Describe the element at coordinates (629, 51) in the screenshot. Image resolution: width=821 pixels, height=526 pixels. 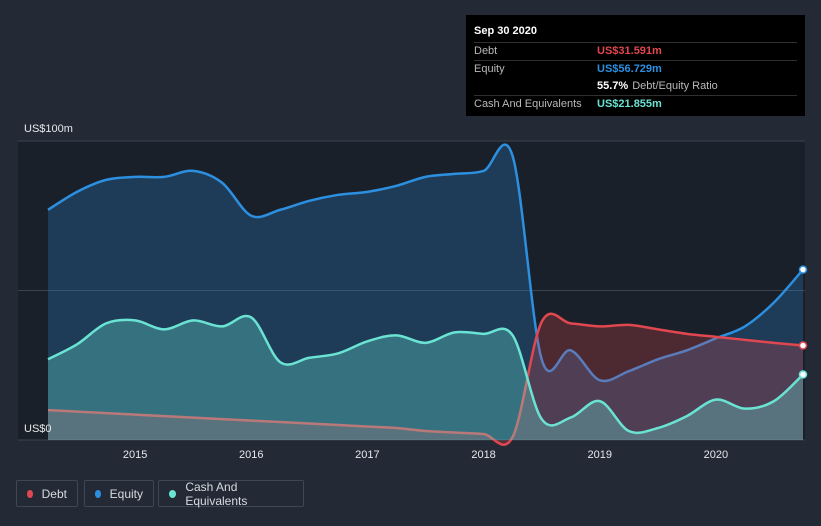
I see `tooltip-debt-value: US$31.591m` at that location.